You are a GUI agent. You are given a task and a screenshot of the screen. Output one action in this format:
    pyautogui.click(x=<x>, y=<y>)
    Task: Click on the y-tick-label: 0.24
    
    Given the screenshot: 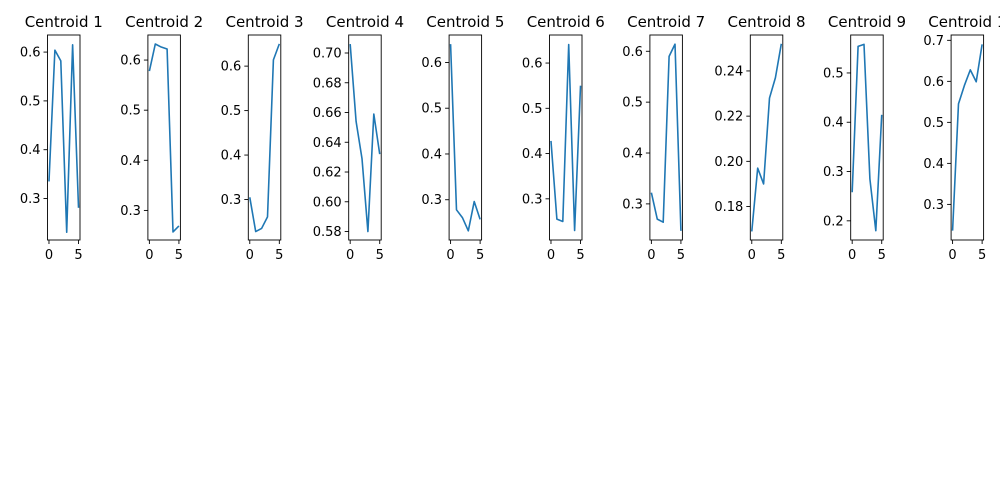 What is the action you would take?
    pyautogui.click(x=728, y=71)
    